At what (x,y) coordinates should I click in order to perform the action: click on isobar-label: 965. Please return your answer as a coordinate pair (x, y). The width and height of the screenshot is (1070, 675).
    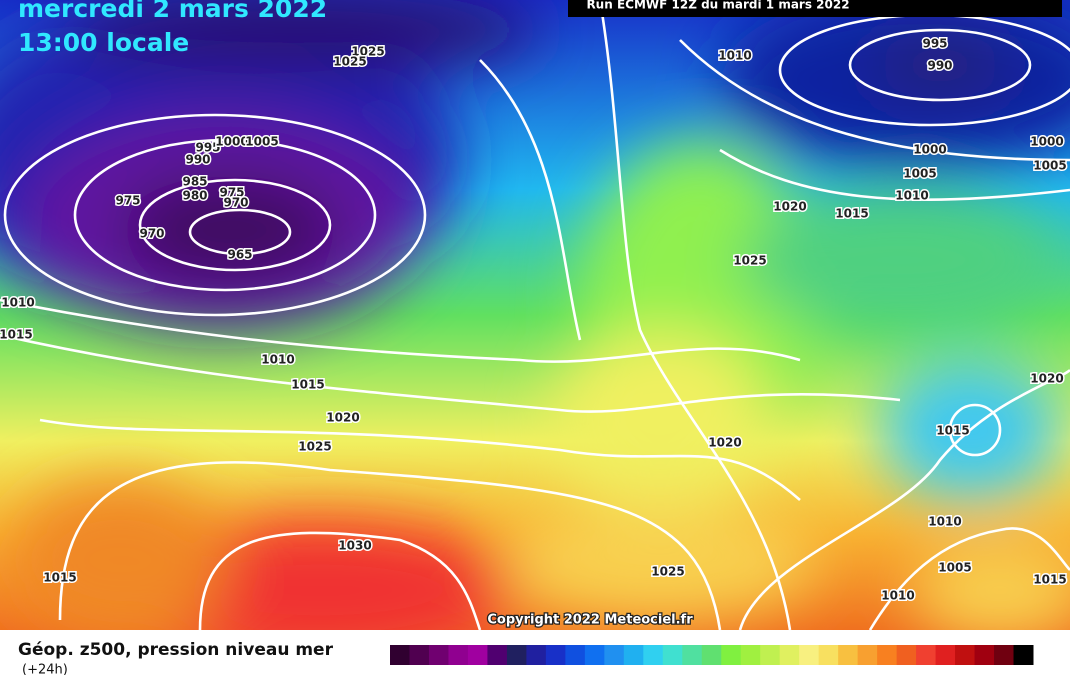
    Looking at the image, I should click on (239, 255).